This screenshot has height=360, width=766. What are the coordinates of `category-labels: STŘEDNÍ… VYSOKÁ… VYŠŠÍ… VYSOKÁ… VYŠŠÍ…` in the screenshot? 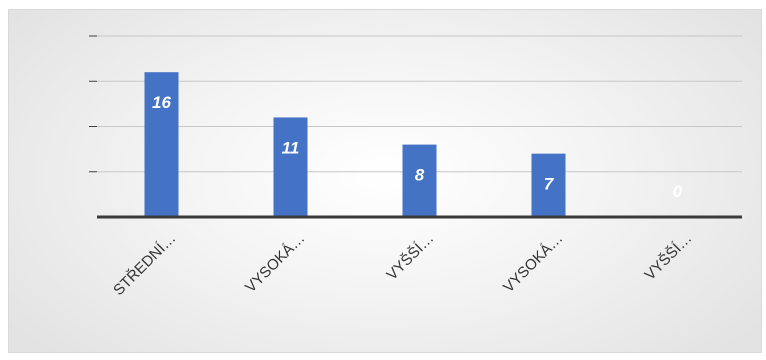 It's located at (402, 264).